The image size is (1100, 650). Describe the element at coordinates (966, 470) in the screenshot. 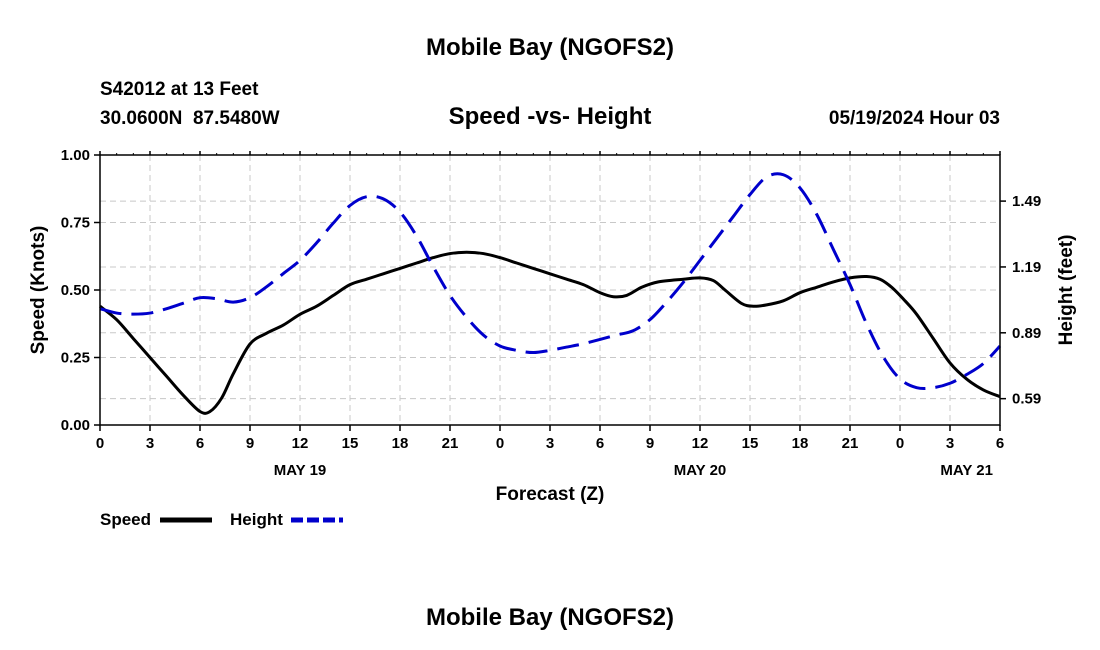

I see `date-label: MAY 21` at that location.